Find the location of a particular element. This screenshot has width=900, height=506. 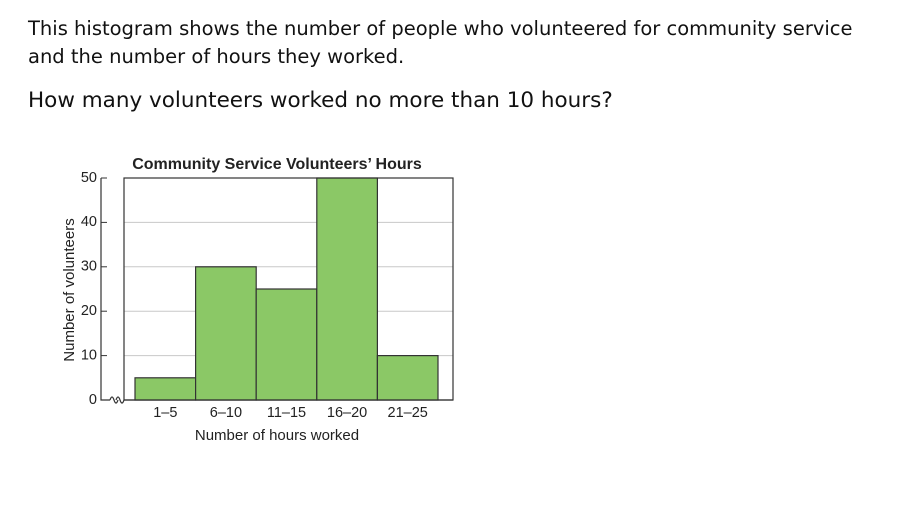

x-tick-label: 1–5 is located at coordinates (165, 413).